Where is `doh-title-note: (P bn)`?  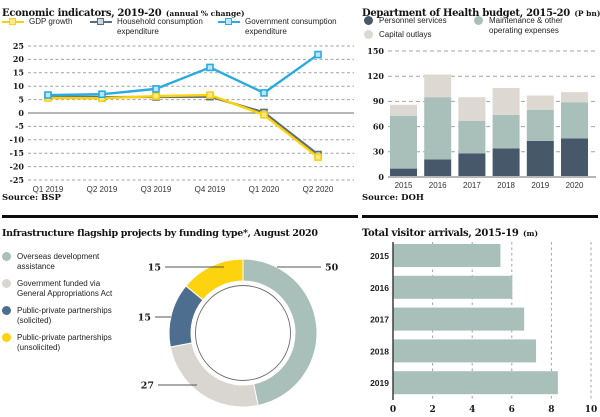
doh-title-note: (P bn) is located at coordinates (587, 13).